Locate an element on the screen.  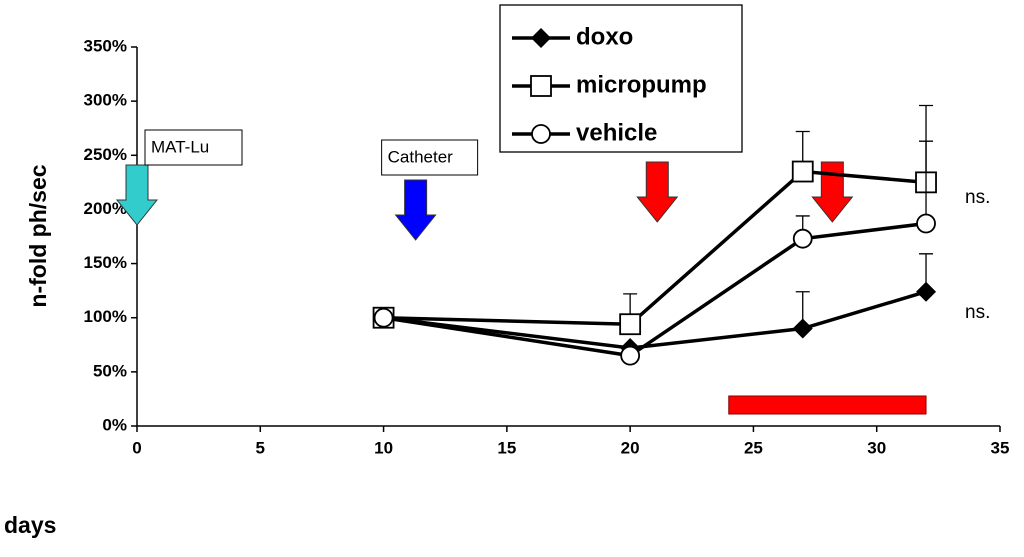
y-tick-label: 100% is located at coordinates (105, 316).